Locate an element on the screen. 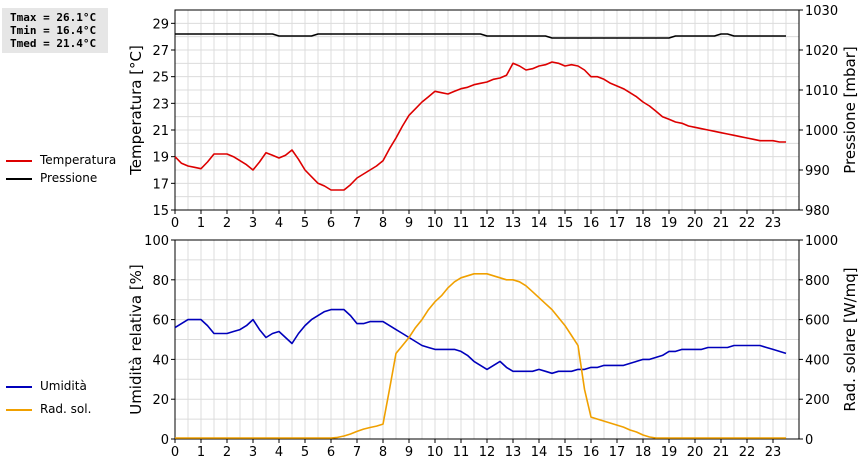 The width and height of the screenshot is (860, 460). chart1-ylabel-left: Temperatura [°C] is located at coordinates (136, 110).